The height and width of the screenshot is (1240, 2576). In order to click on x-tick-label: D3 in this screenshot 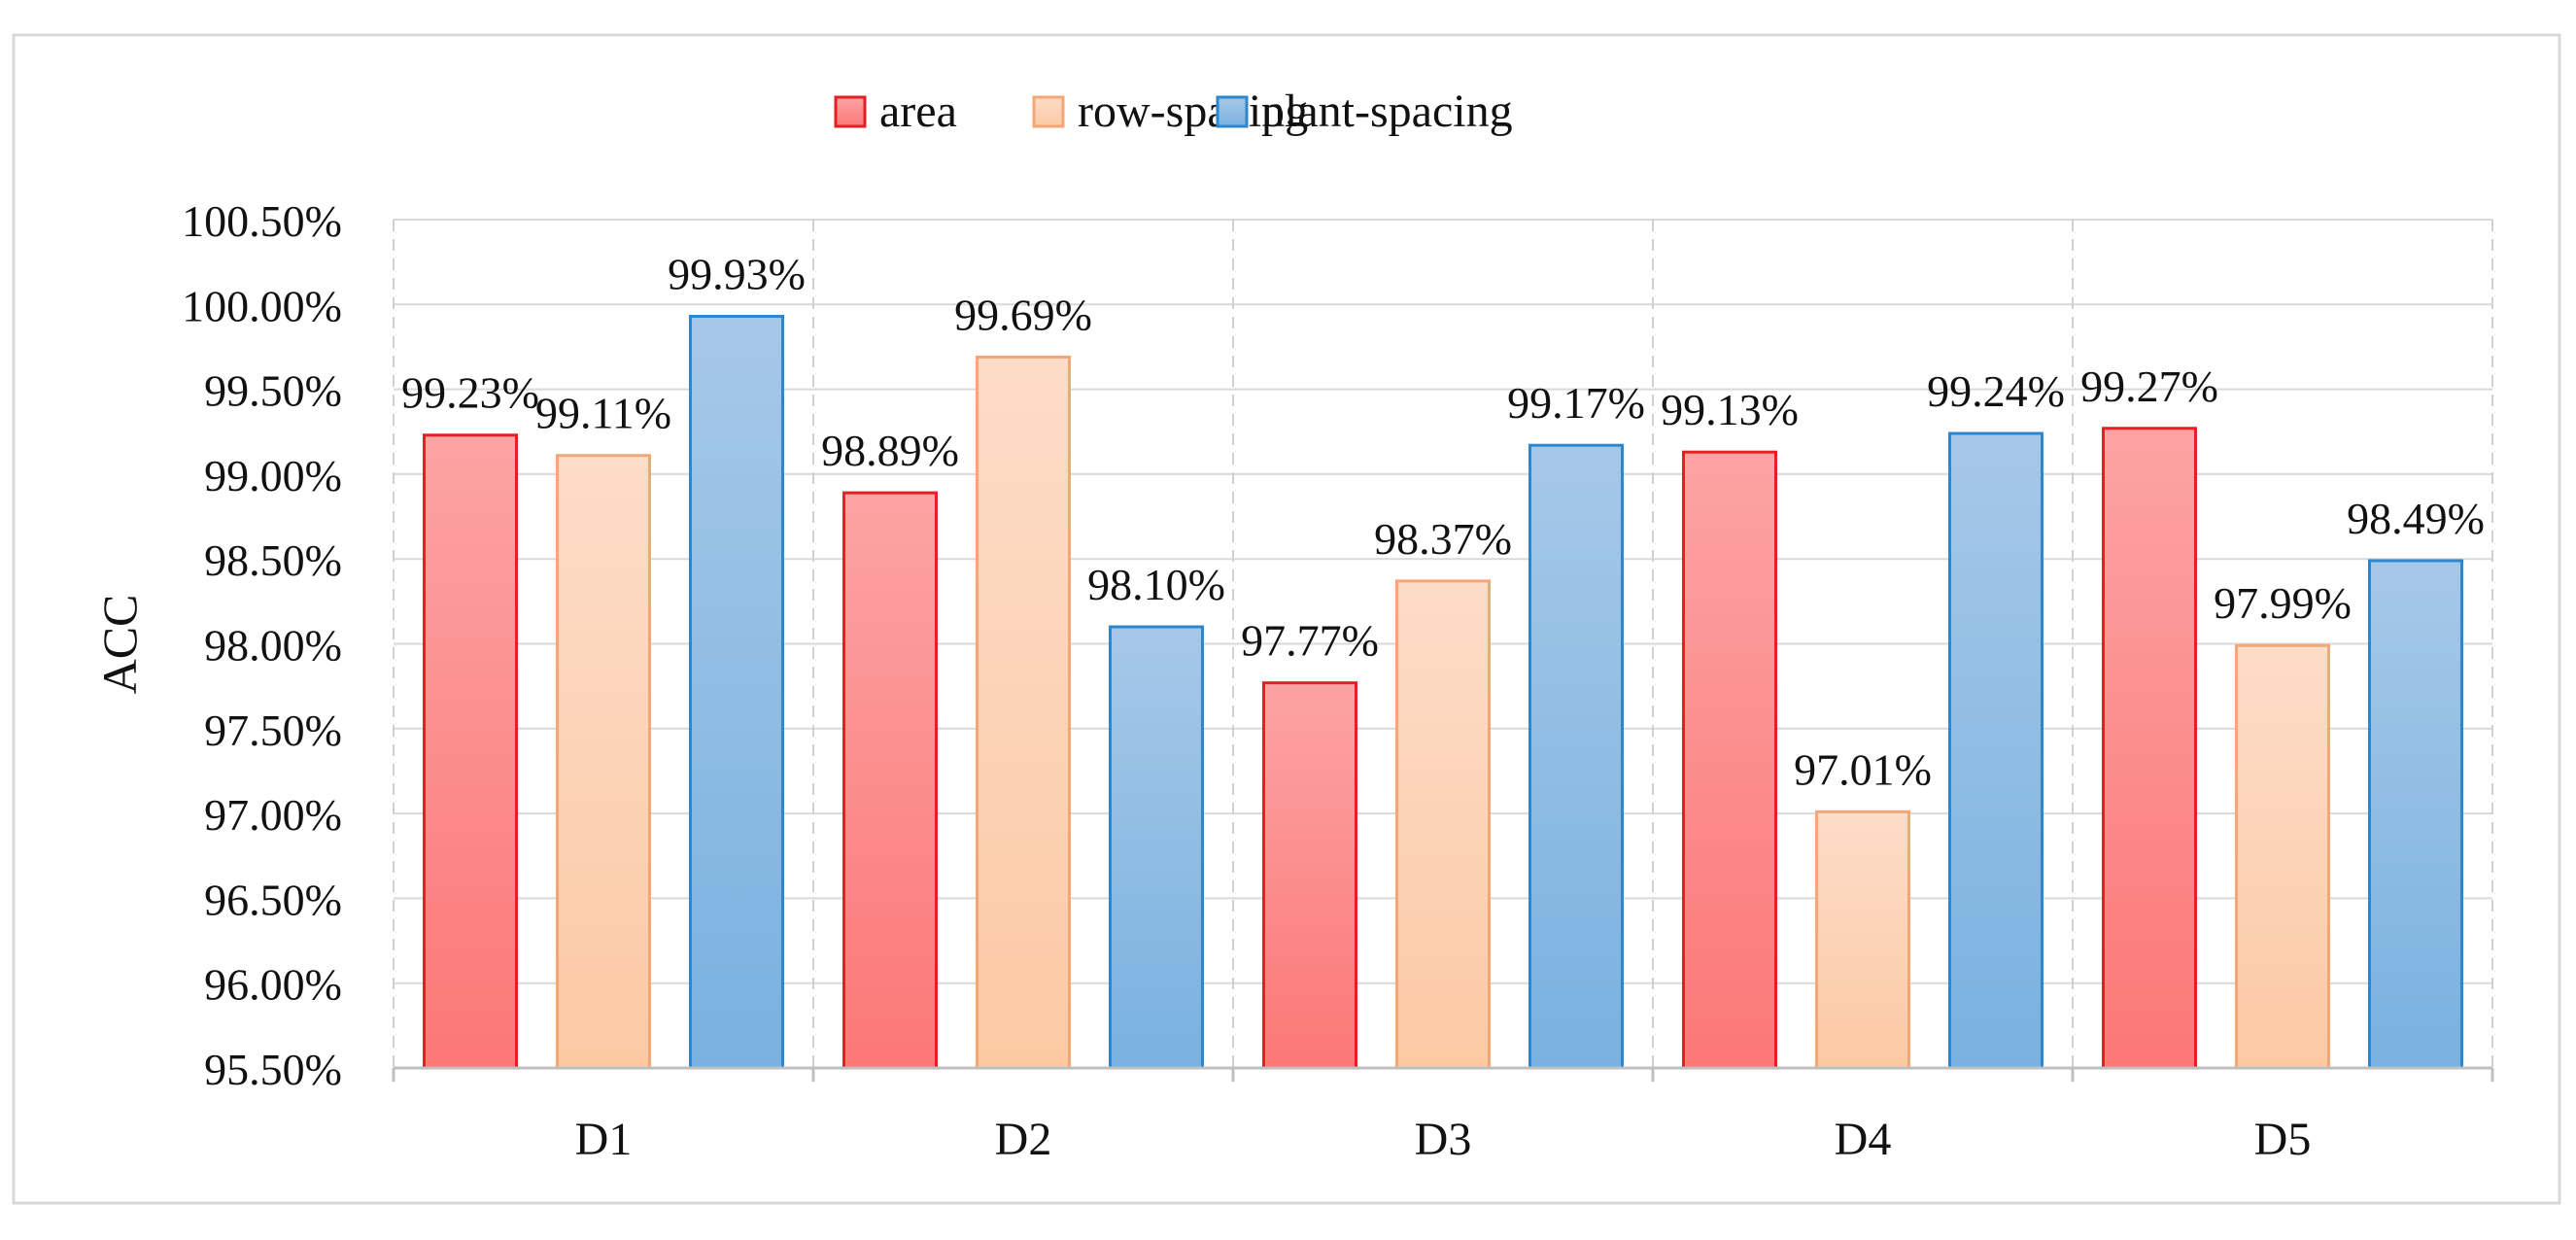, I will do `click(1444, 1139)`.